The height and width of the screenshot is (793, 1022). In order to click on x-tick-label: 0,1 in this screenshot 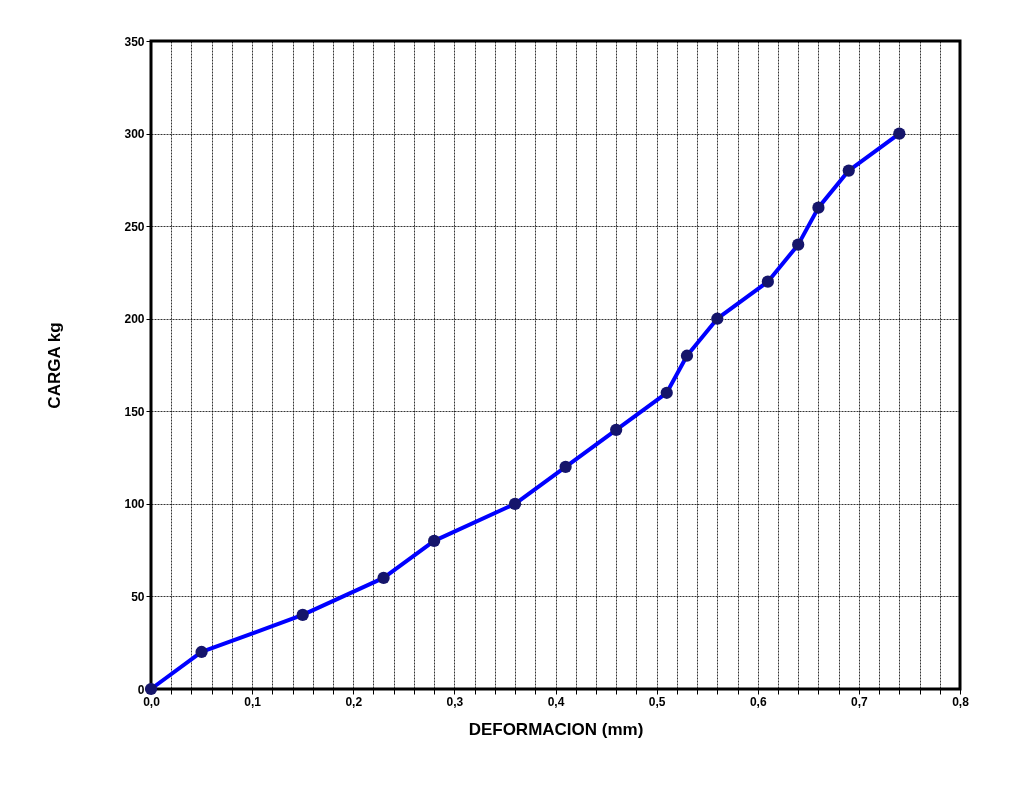, I will do `click(253, 701)`.